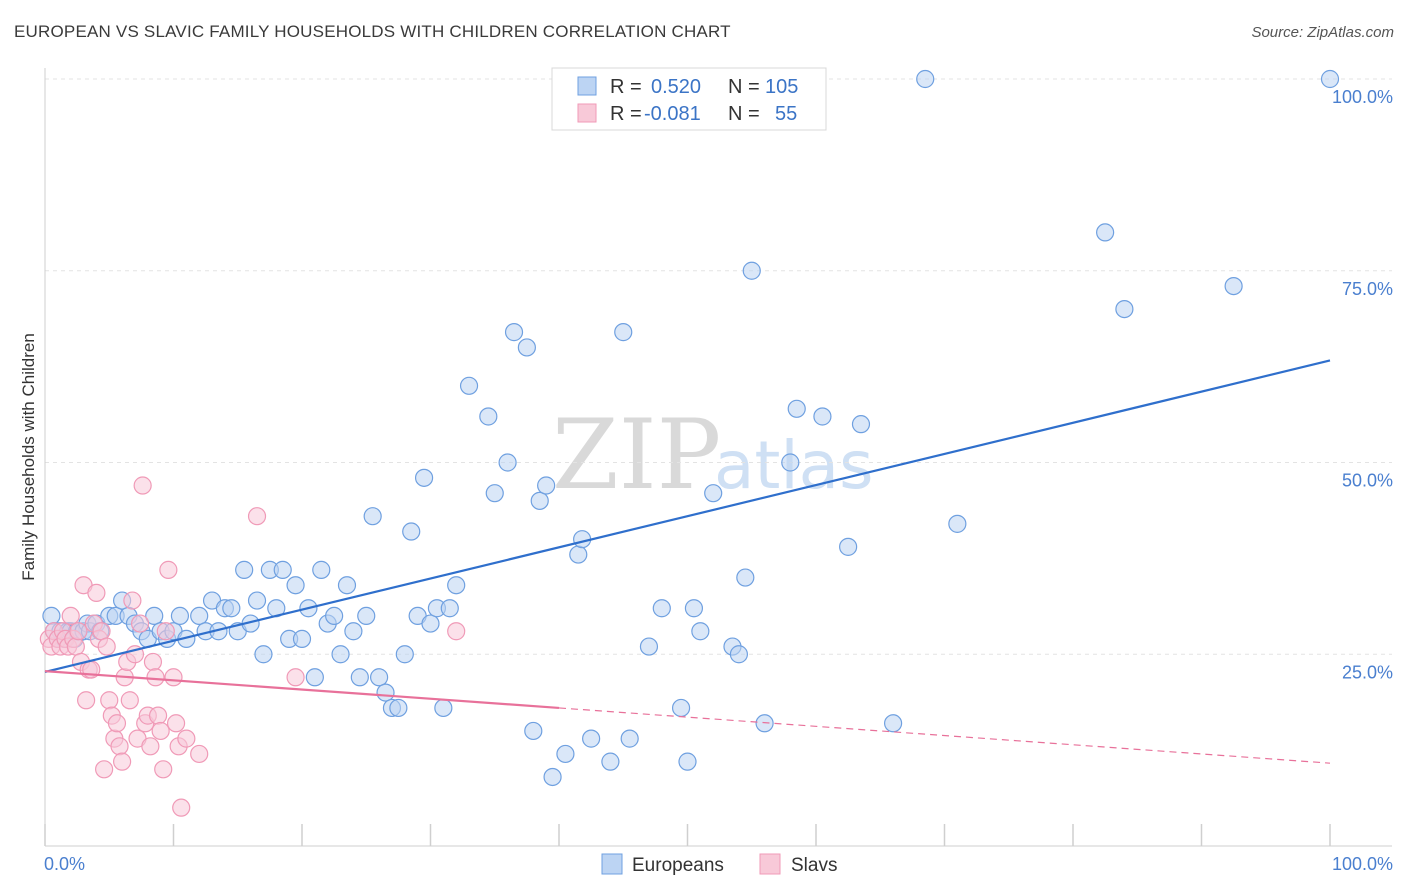  What do you see at coordinates (744, 87) in the screenshot?
I see `legend-n-label-europeans: N =` at bounding box center [744, 87].